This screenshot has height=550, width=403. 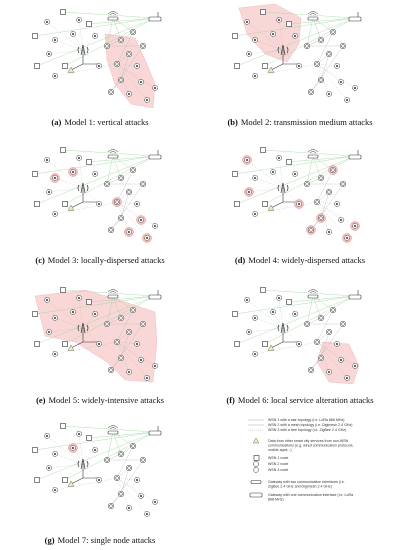 I want to click on legend-line-text: WSN 1 node, so click(x=278, y=458).